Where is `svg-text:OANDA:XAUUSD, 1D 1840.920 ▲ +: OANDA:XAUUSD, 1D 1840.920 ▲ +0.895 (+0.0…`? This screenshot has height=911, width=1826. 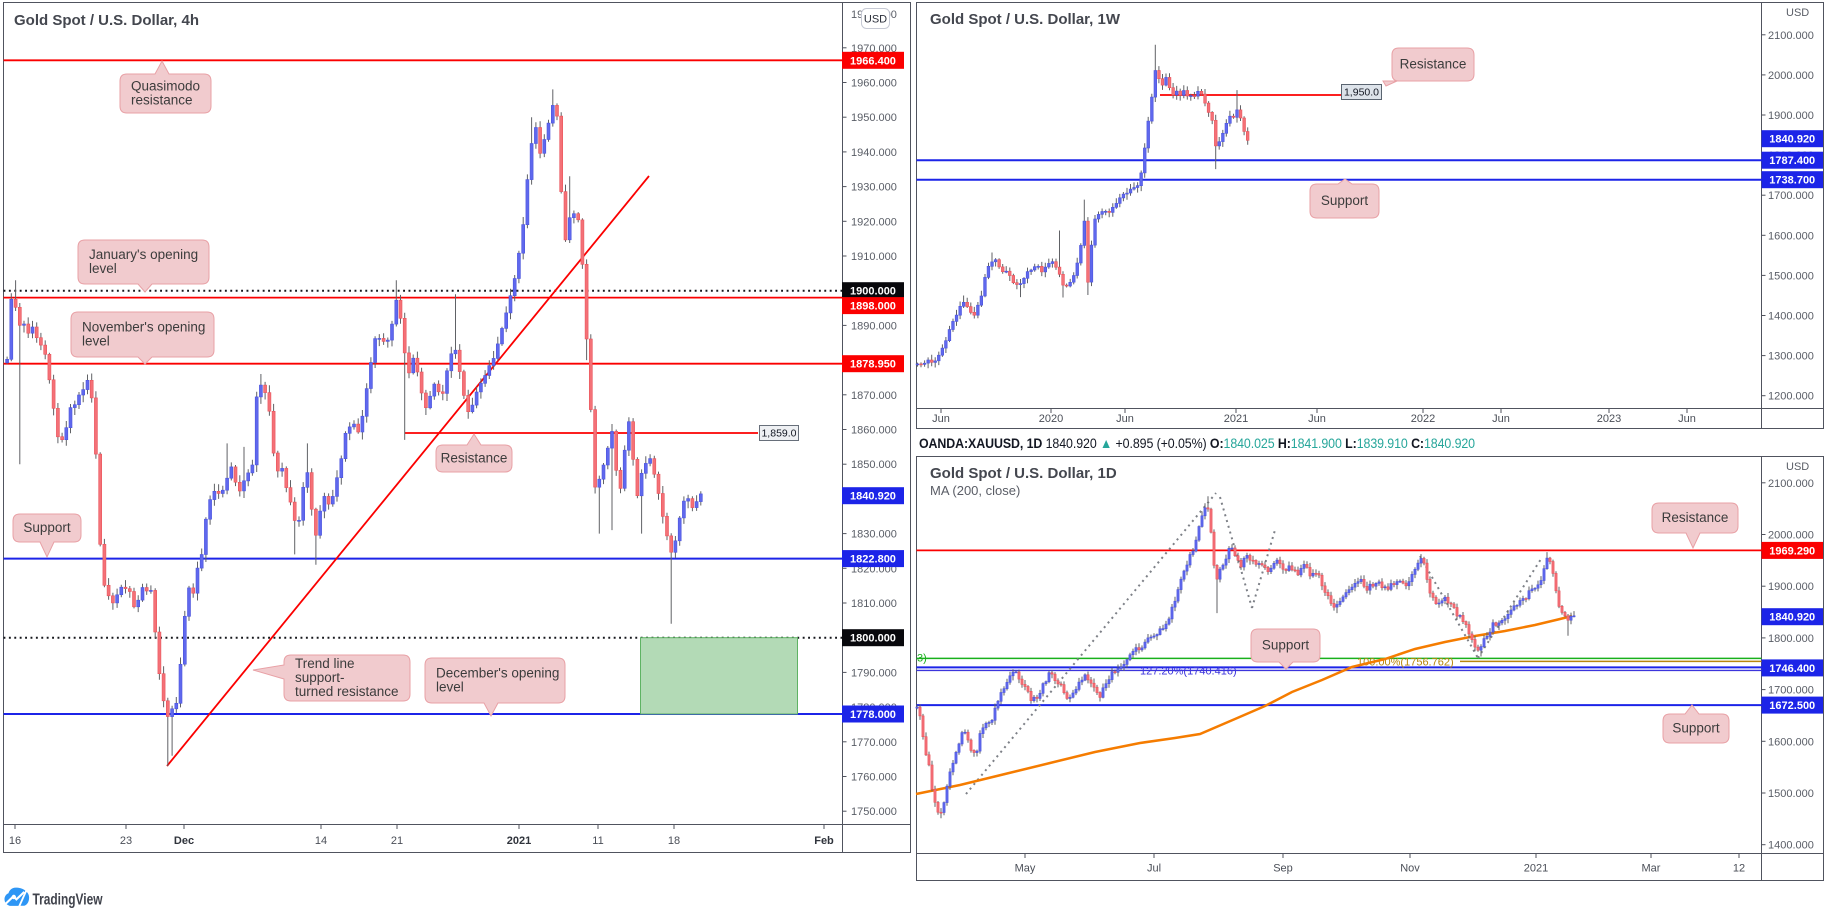 svg-text:OANDA:XAUUSD, 1D 1840.920 ▲ +: OANDA:XAUUSD, 1D 1840.920 ▲ +0.895 (+0.0… is located at coordinates (1197, 443).